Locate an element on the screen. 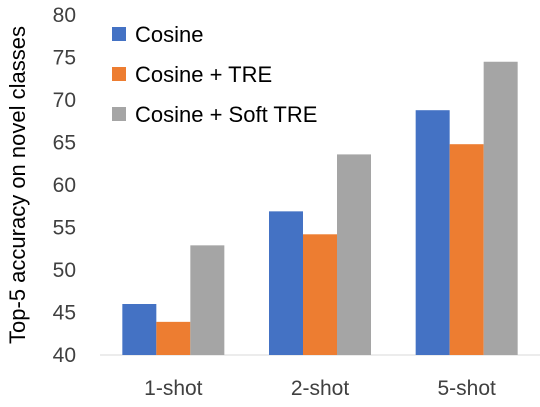 The image size is (540, 407). y-tick-label: 60 is located at coordinates (64, 185).